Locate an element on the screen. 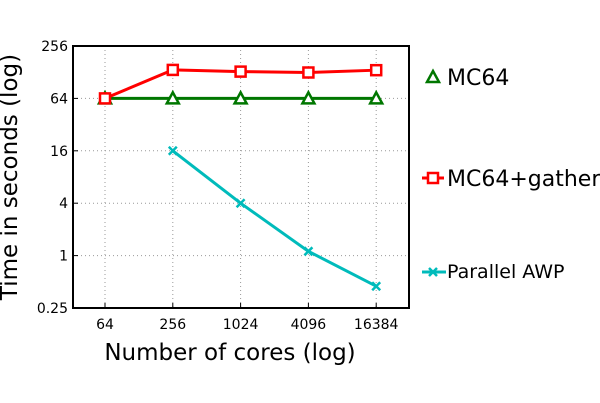 The width and height of the screenshot is (600, 403). x-tick-label: 16384 is located at coordinates (376, 325).